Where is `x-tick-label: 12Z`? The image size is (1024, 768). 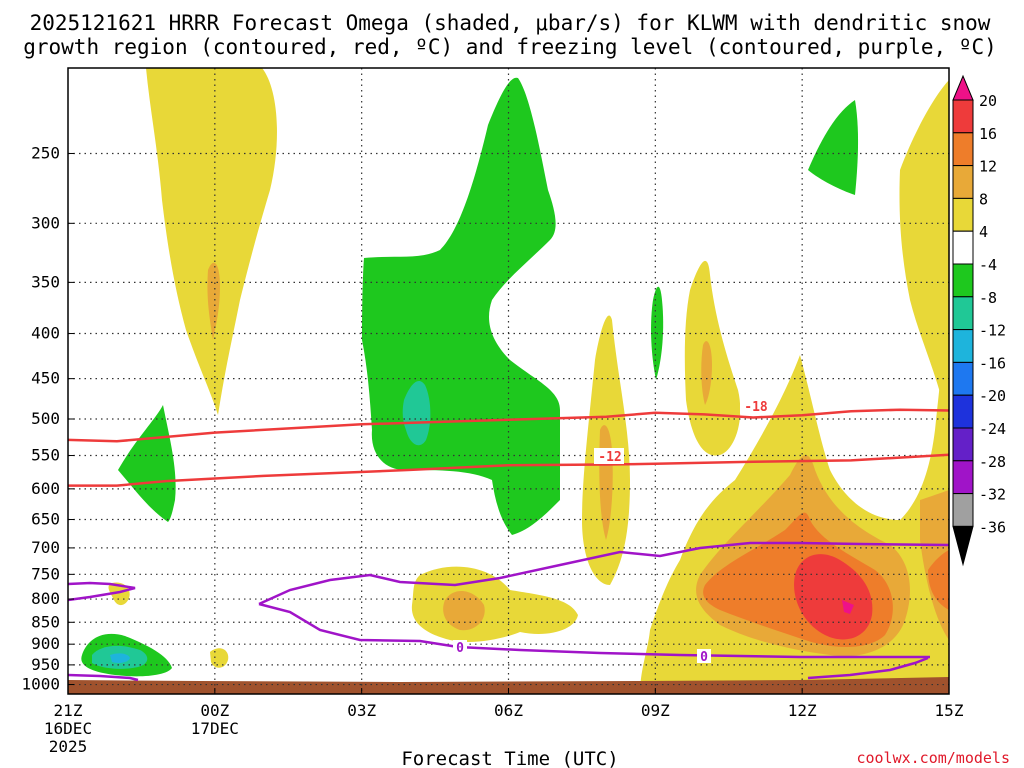 x-tick-label: 12Z is located at coordinates (802, 710).